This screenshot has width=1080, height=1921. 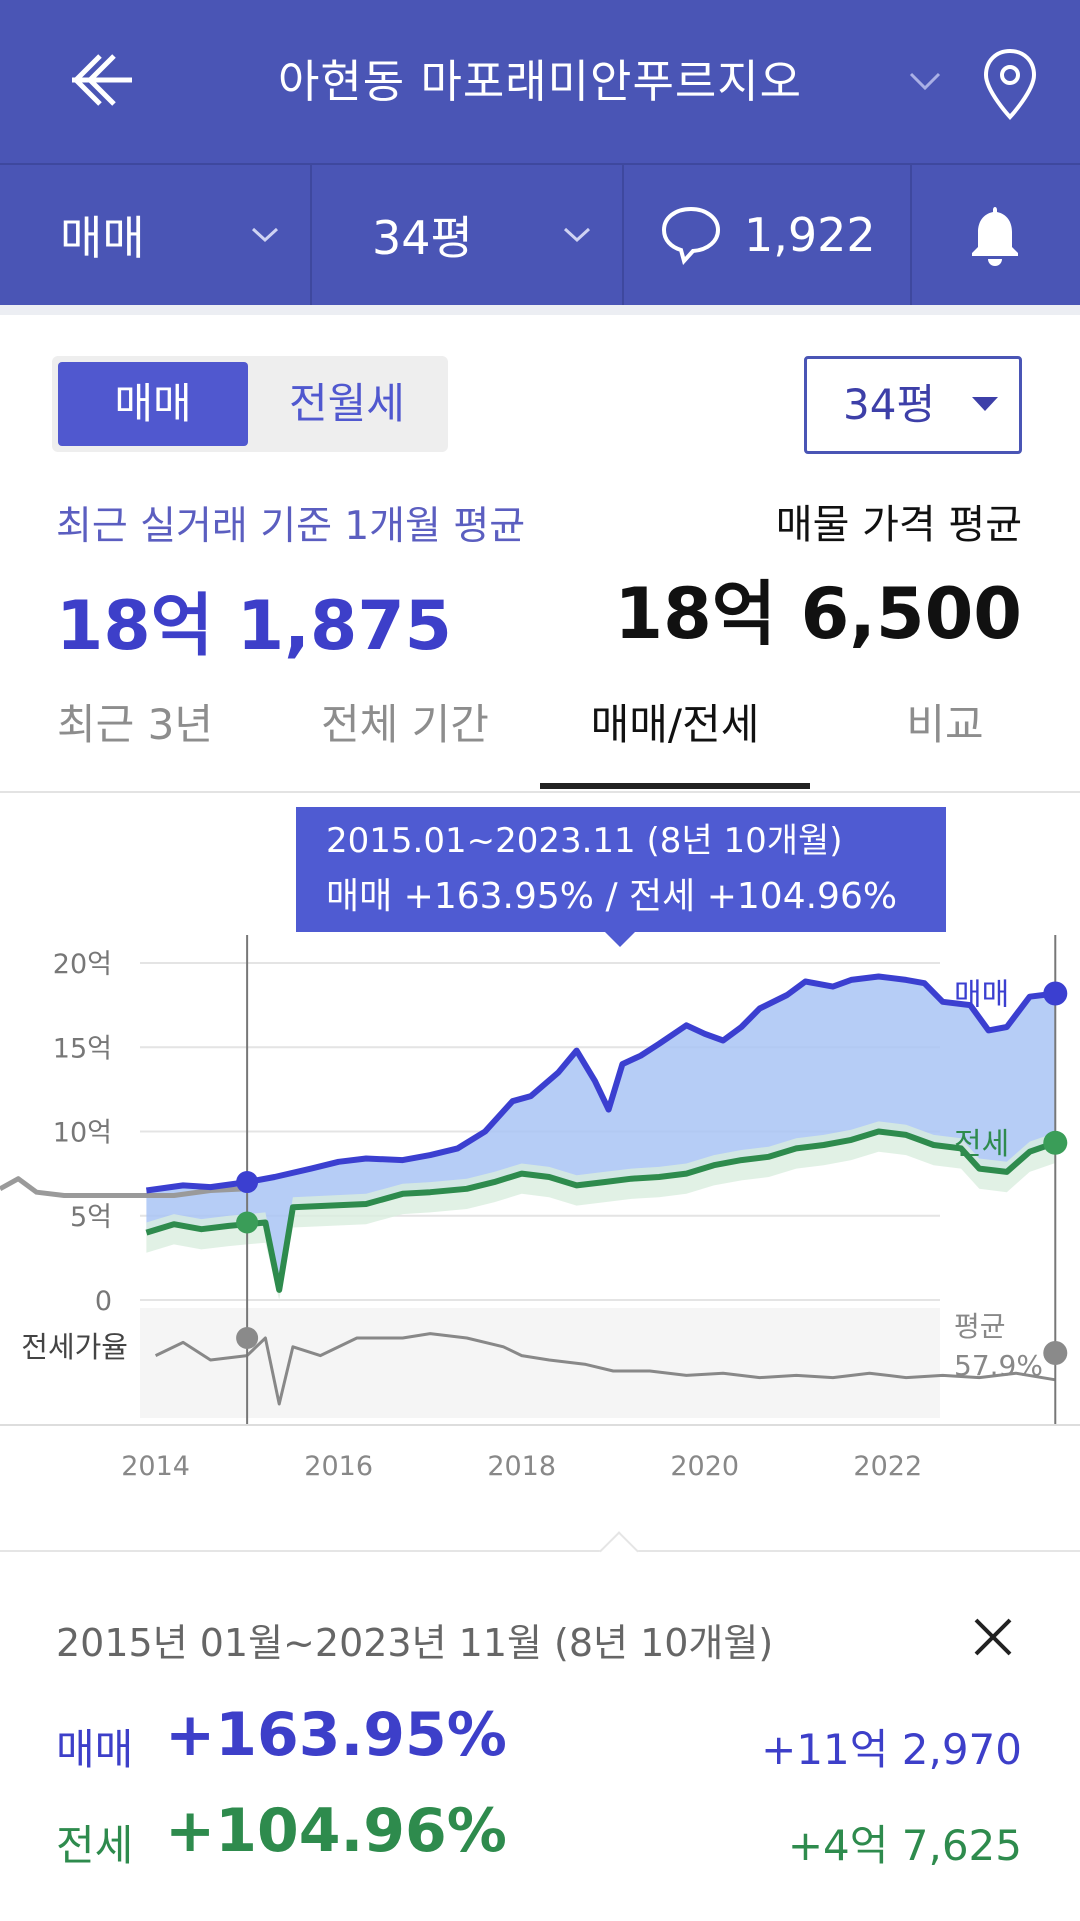 I want to click on x-tick-label: 2018, so click(x=521, y=1466).